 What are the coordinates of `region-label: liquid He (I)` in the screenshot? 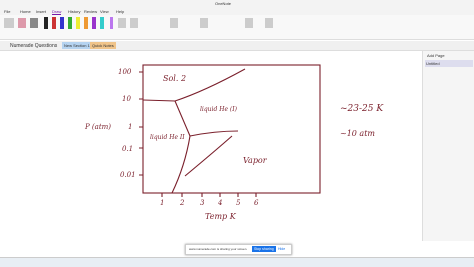 It's located at (219, 109).